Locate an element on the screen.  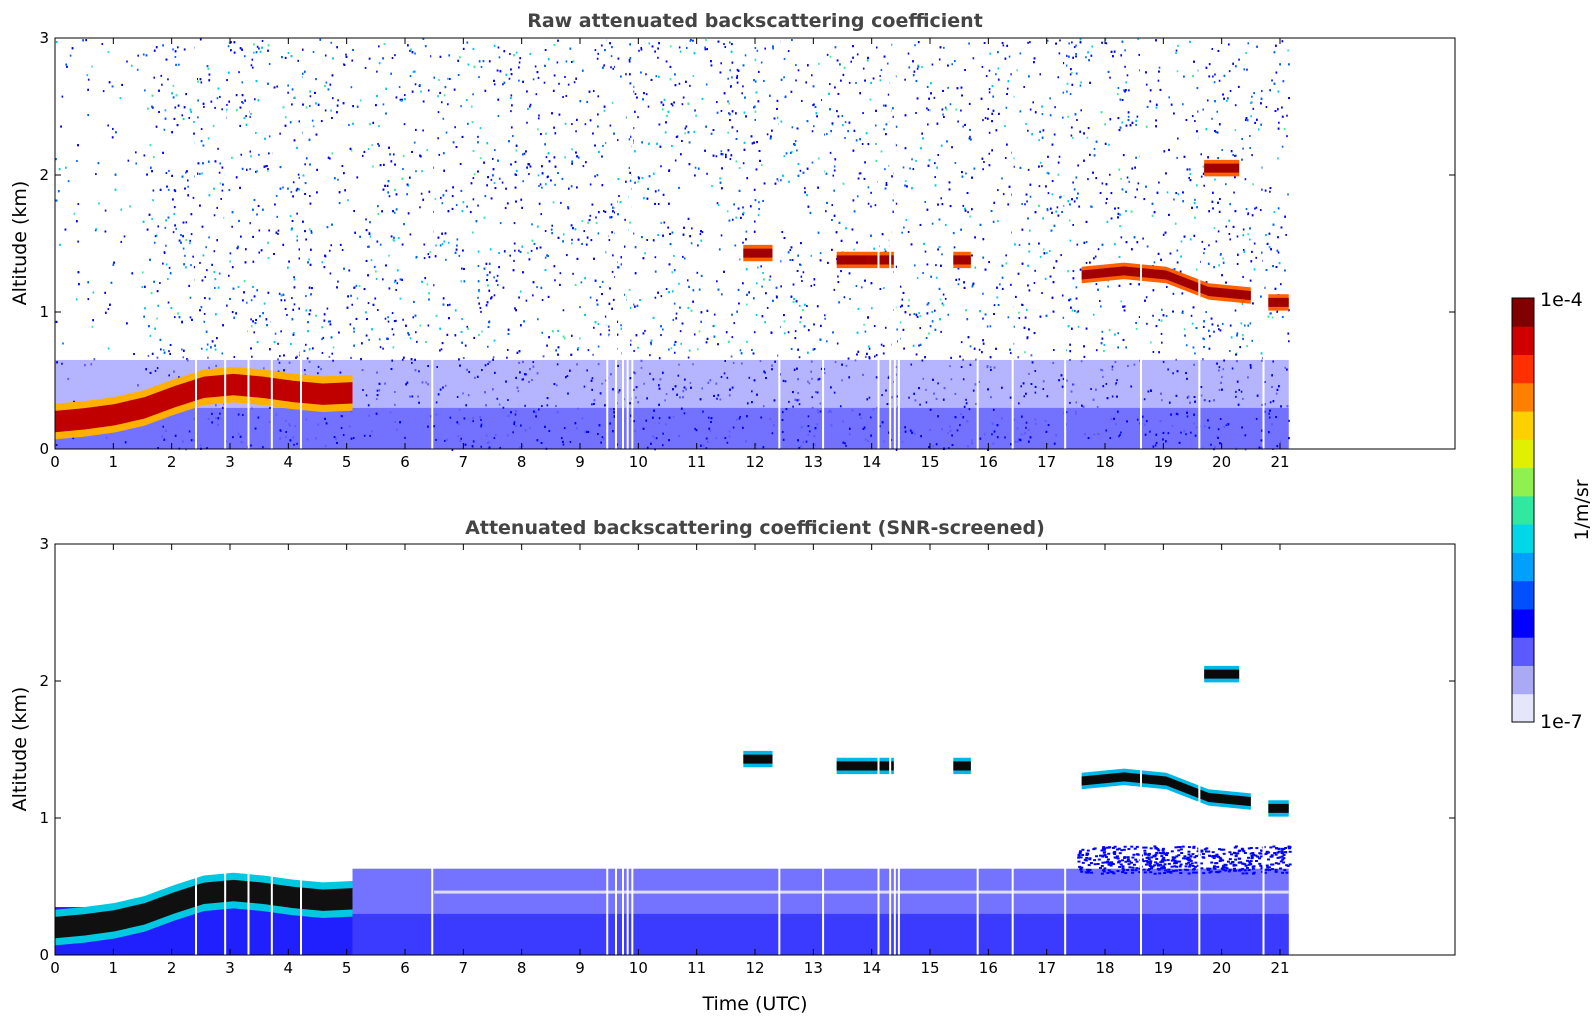
colorbar-max-label: 1e-4 is located at coordinates (1561, 300).